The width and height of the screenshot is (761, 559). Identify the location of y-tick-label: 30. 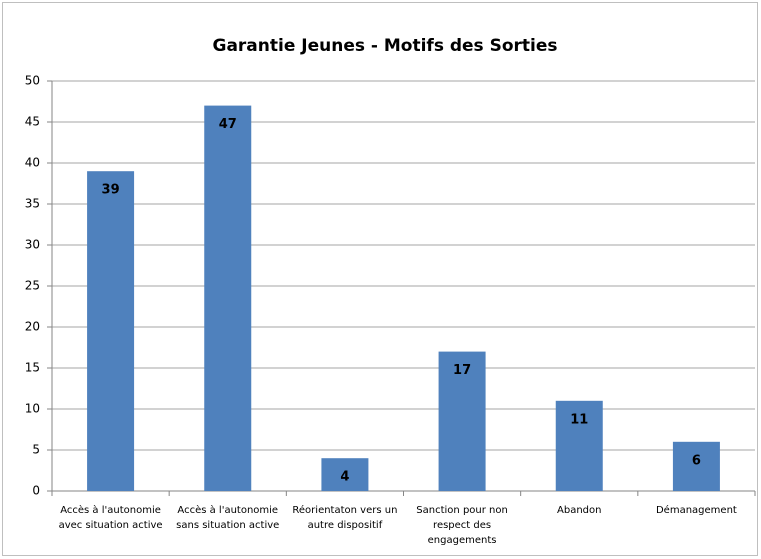
(32, 245).